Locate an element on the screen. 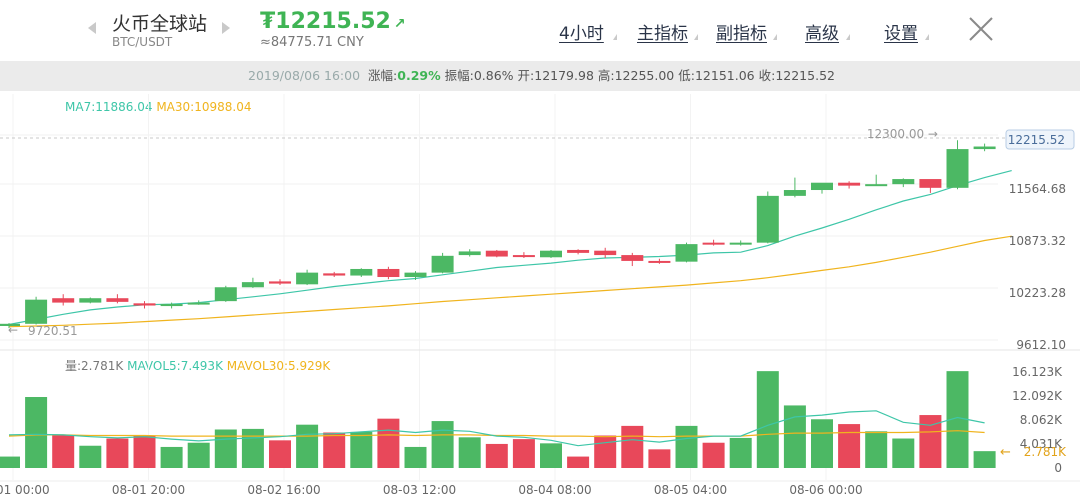 The width and height of the screenshot is (1080, 499). amplitude-value: 0.86% is located at coordinates (493, 75).